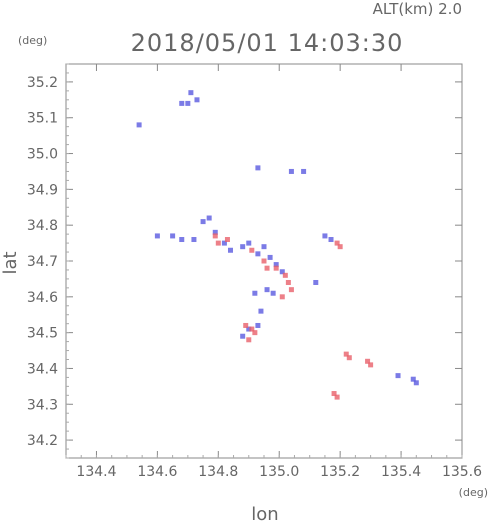  What do you see at coordinates (42, 155) in the screenshot?
I see `y-tick-label: 35.0` at bounding box center [42, 155].